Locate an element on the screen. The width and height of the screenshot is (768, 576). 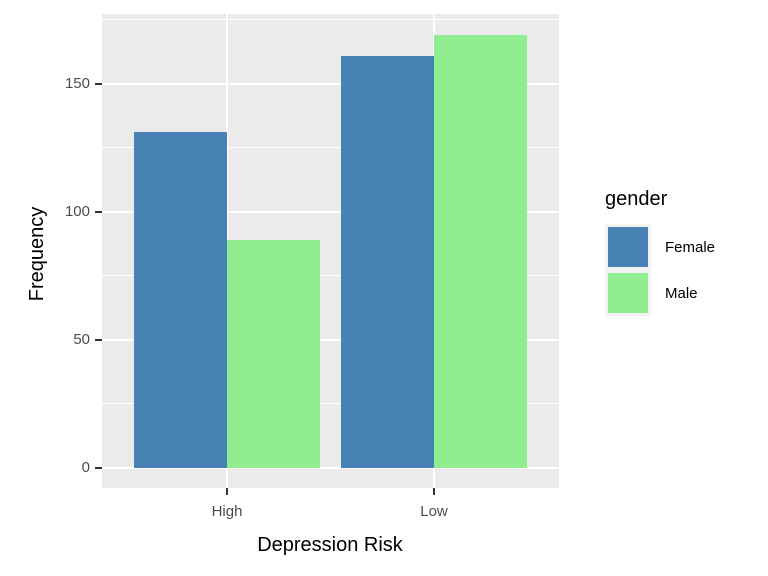
legend-swatch-female is located at coordinates (628, 247).